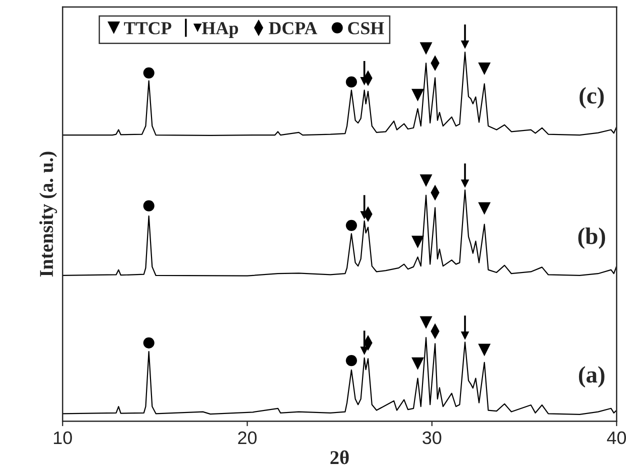 The width and height of the screenshot is (626, 468). Describe the element at coordinates (616, 437) in the screenshot. I see `x-tick-label: 40` at that location.